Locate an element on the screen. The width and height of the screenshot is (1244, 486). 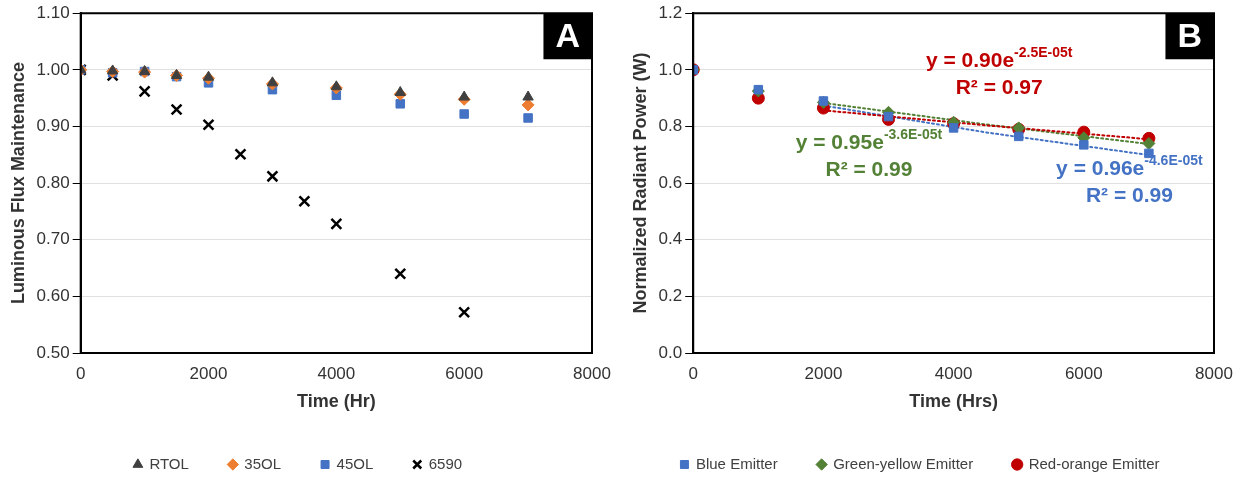
y-tick-label: 0.90 is located at coordinates (53, 126).